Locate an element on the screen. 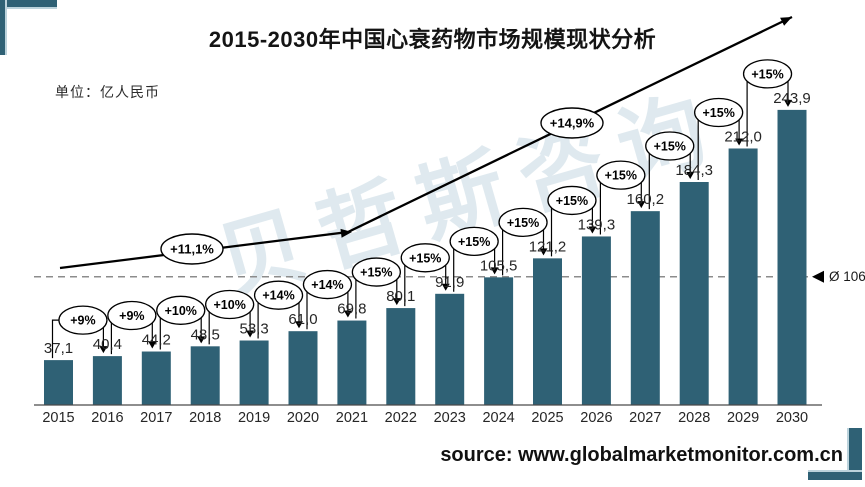  bar-value-2025: 121,2 is located at coordinates (548, 246).